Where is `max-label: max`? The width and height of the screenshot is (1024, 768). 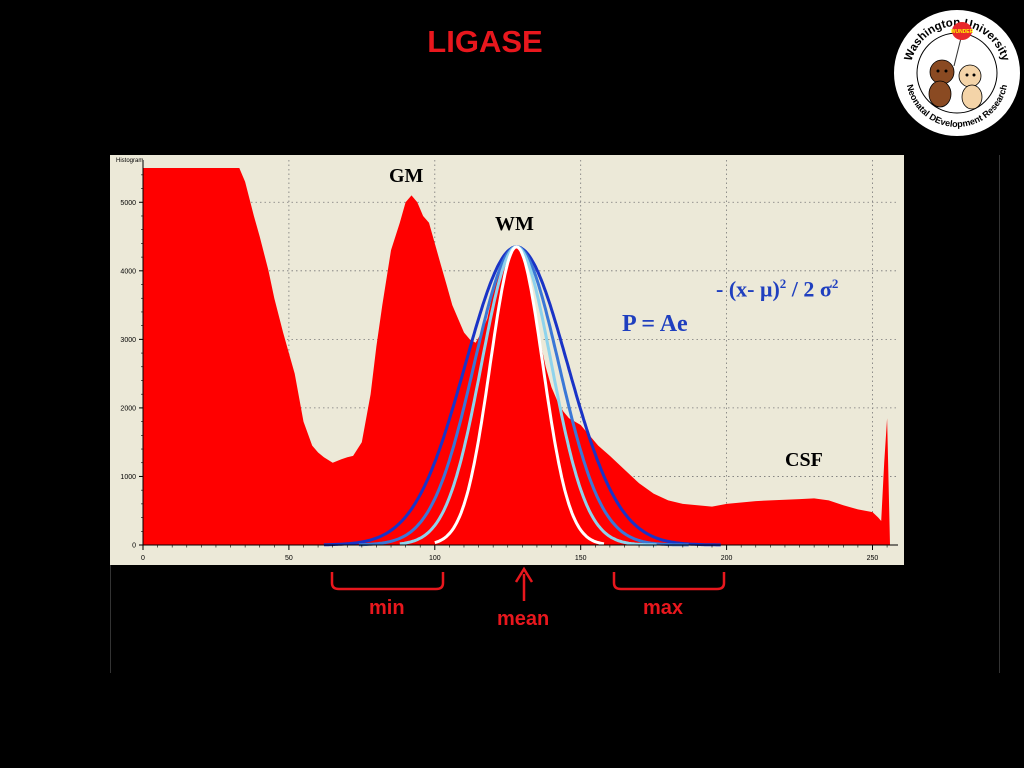
max-label: max is located at coordinates (663, 608).